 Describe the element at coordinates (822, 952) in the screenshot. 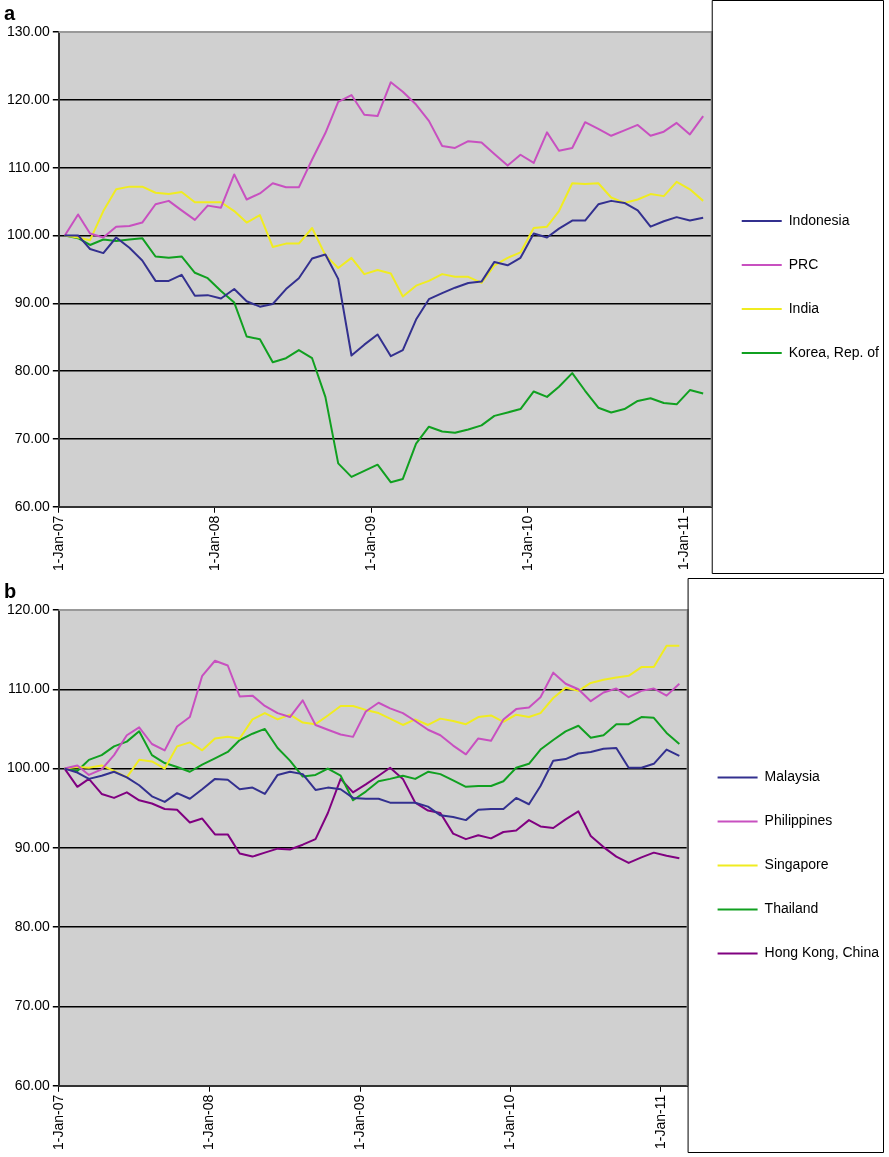

I see `legend-label: Hong Kong, China` at that location.